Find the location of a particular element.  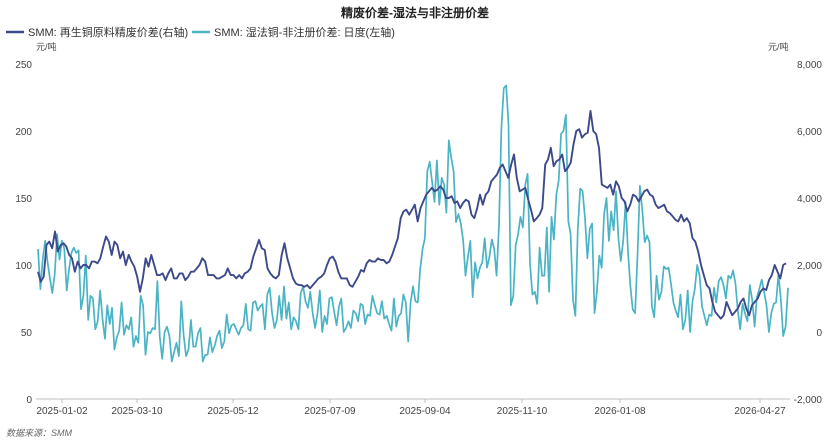

chart-title: 精废价差-湿法与非注册价差 is located at coordinates (415, 12).